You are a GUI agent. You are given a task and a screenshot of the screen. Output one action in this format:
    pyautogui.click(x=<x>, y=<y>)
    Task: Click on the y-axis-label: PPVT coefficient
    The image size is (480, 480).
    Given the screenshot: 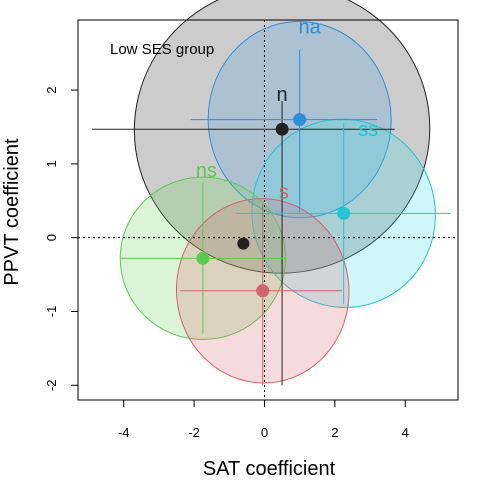 What is the action you would take?
    pyautogui.click(x=12, y=212)
    